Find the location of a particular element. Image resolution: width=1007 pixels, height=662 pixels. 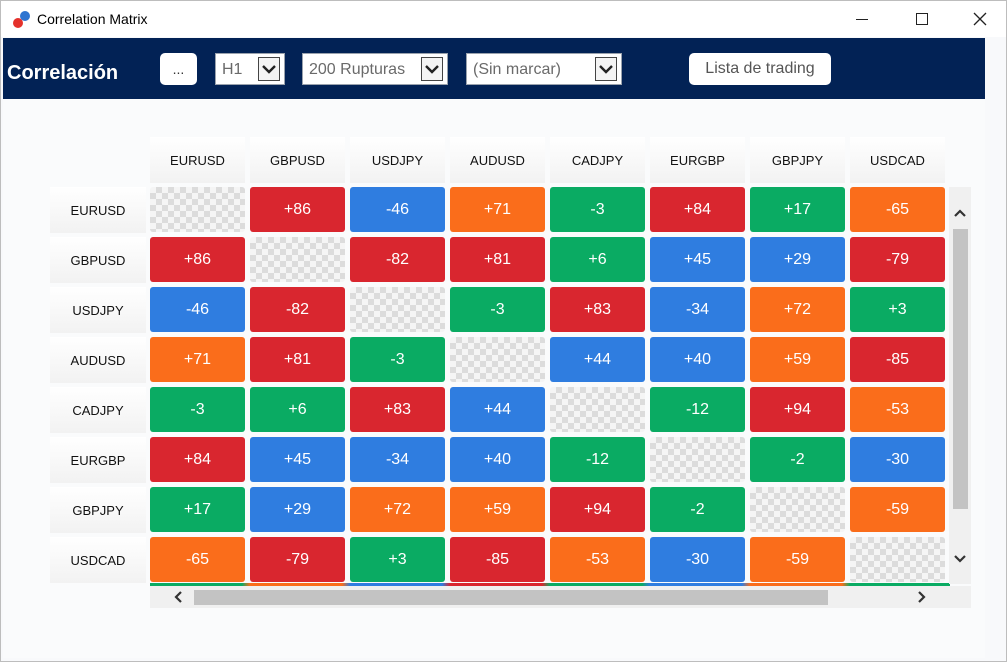

breakouts-select: 200 Rupturas is located at coordinates (375, 69).